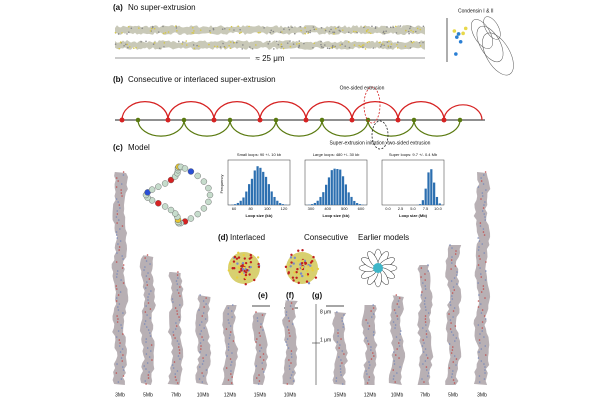 This screenshot has width=600, height=400. What do you see at coordinates (230, 345) in the screenshot?
I see `chromosome` at bounding box center [230, 345].